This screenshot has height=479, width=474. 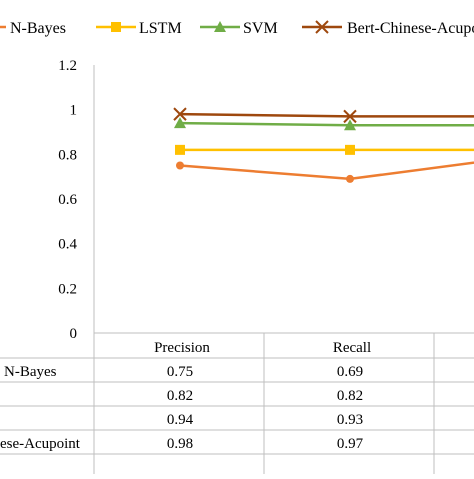 What do you see at coordinates (322, 27) in the screenshot?
I see `legend-swatch-bert-marker` at bounding box center [322, 27].